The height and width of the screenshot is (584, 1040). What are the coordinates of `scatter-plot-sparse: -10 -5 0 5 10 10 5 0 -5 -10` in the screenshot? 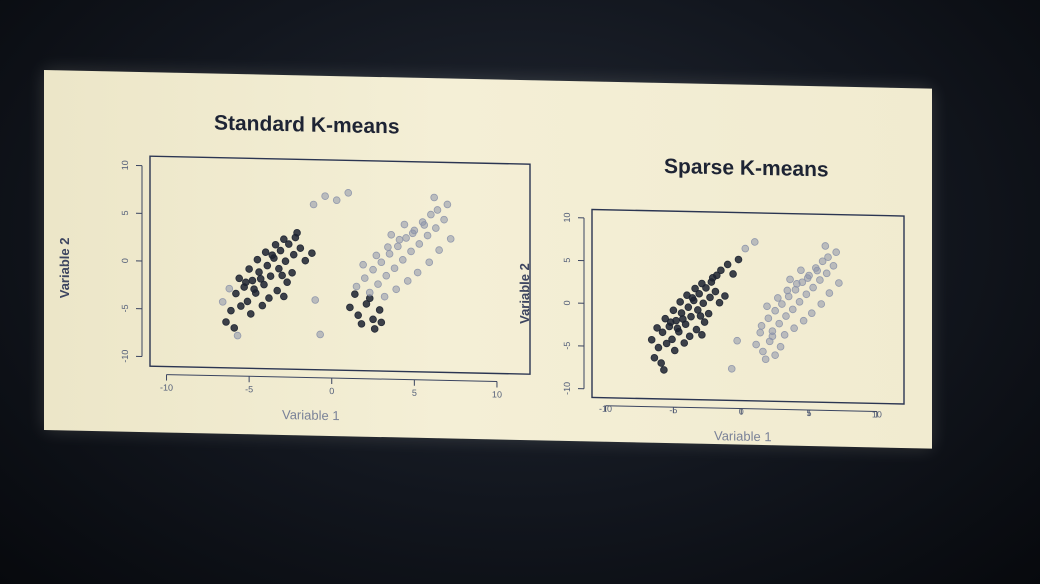 It's located at (733, 314).